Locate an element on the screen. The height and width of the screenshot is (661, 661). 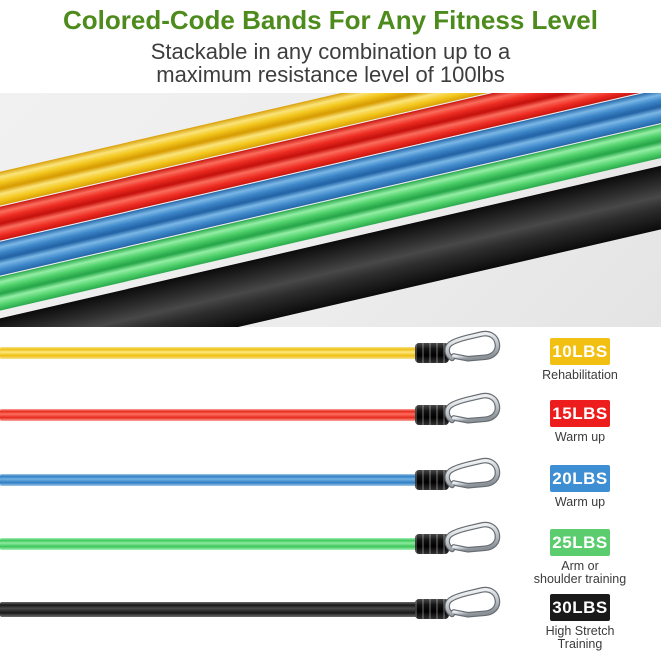
weight-badge: 20LBS is located at coordinates (580, 478).